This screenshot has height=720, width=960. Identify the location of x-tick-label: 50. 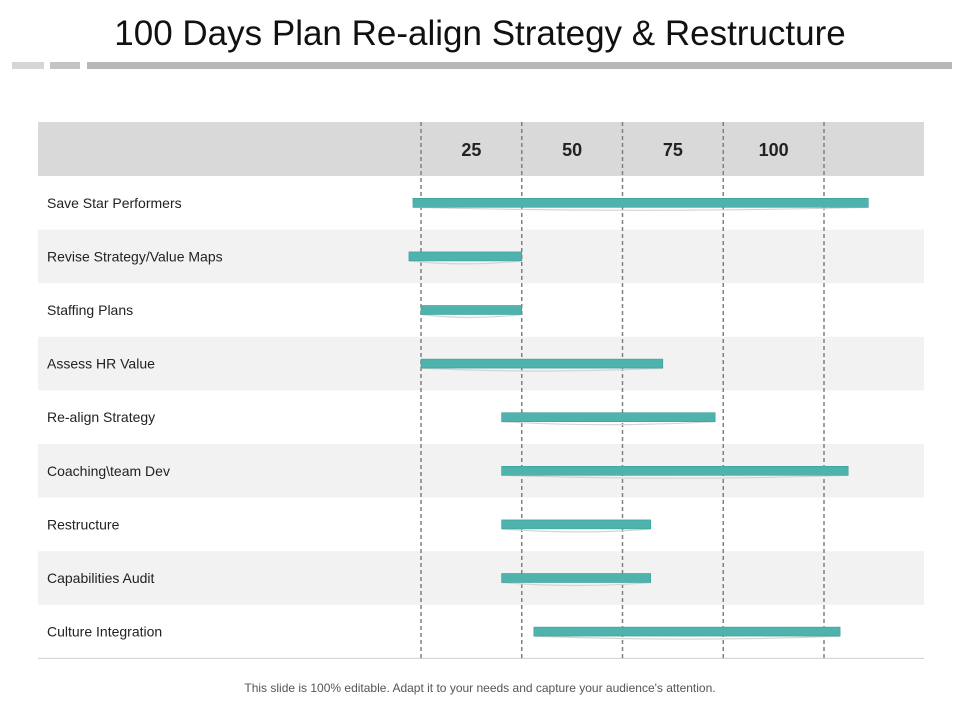
(572, 150).